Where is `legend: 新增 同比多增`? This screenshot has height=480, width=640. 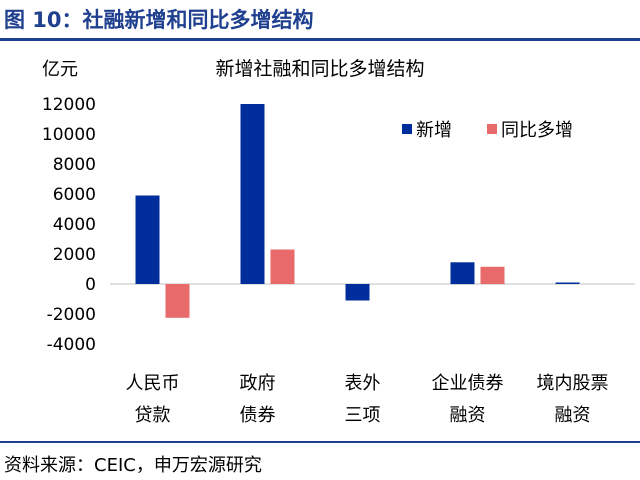
legend: 新增 同比多增 is located at coordinates (487, 130).